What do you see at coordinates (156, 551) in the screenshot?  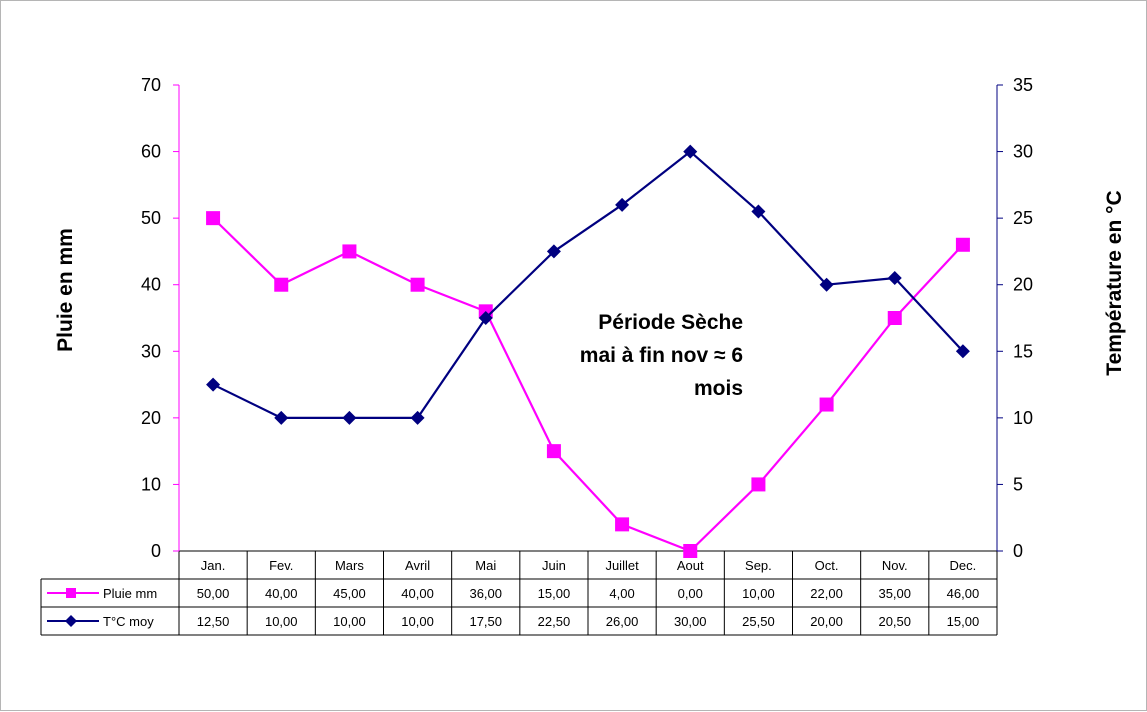 I see `y-tick-label-left: 0` at bounding box center [156, 551].